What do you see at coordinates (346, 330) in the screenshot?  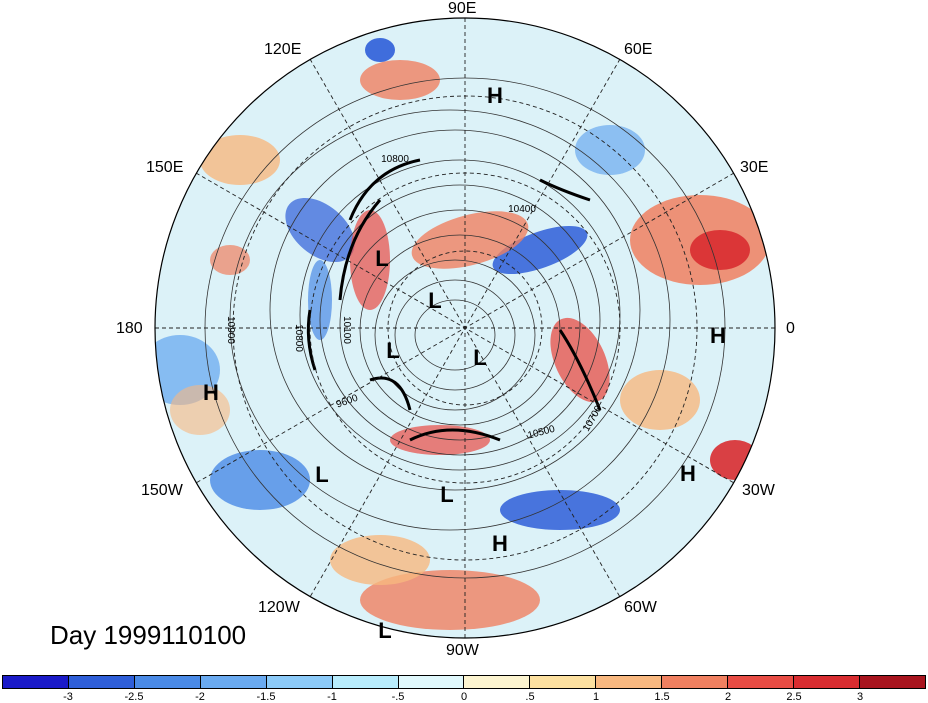 I see `contour-label: 10100` at bounding box center [346, 330].